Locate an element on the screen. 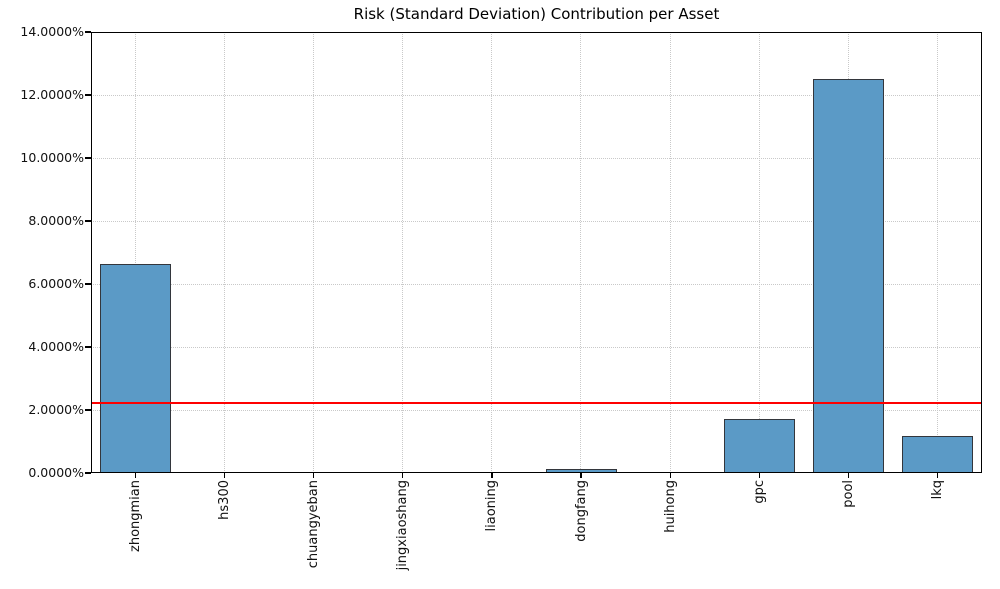 Image resolution: width=1000 pixels, height=589 pixels. bar-jingxiaoshang is located at coordinates (403, 472).